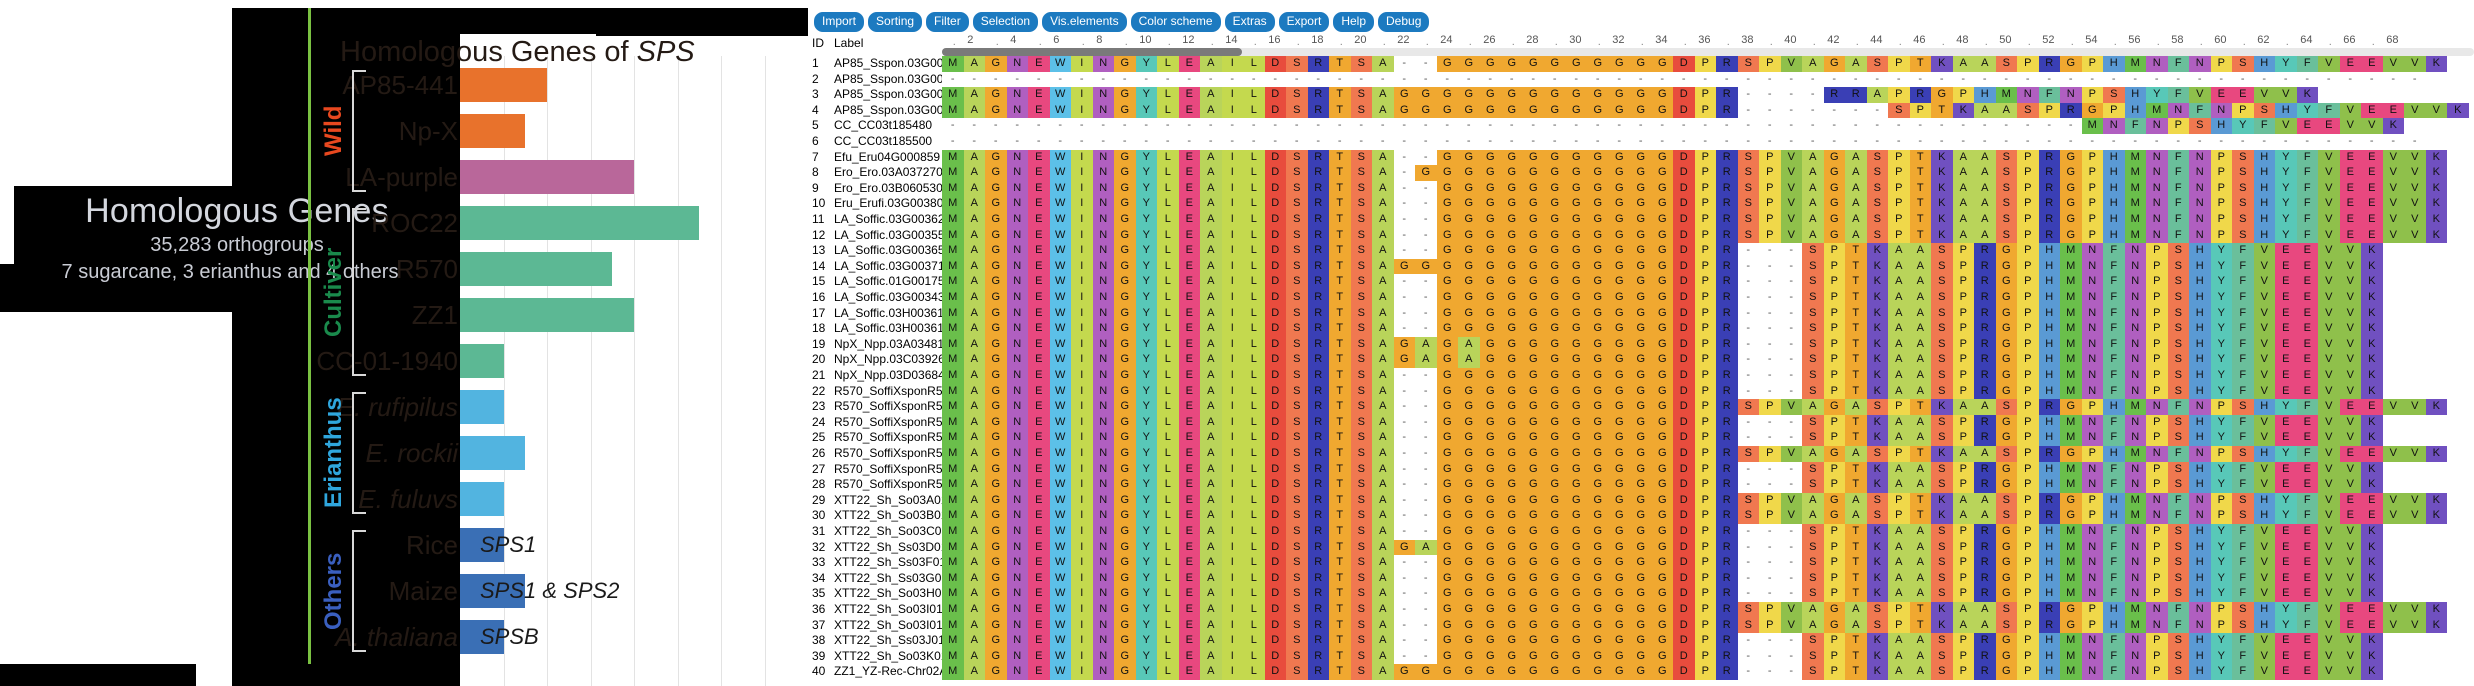  Describe the element at coordinates (482, 545) in the screenshot. I see `bar-rice` at that location.